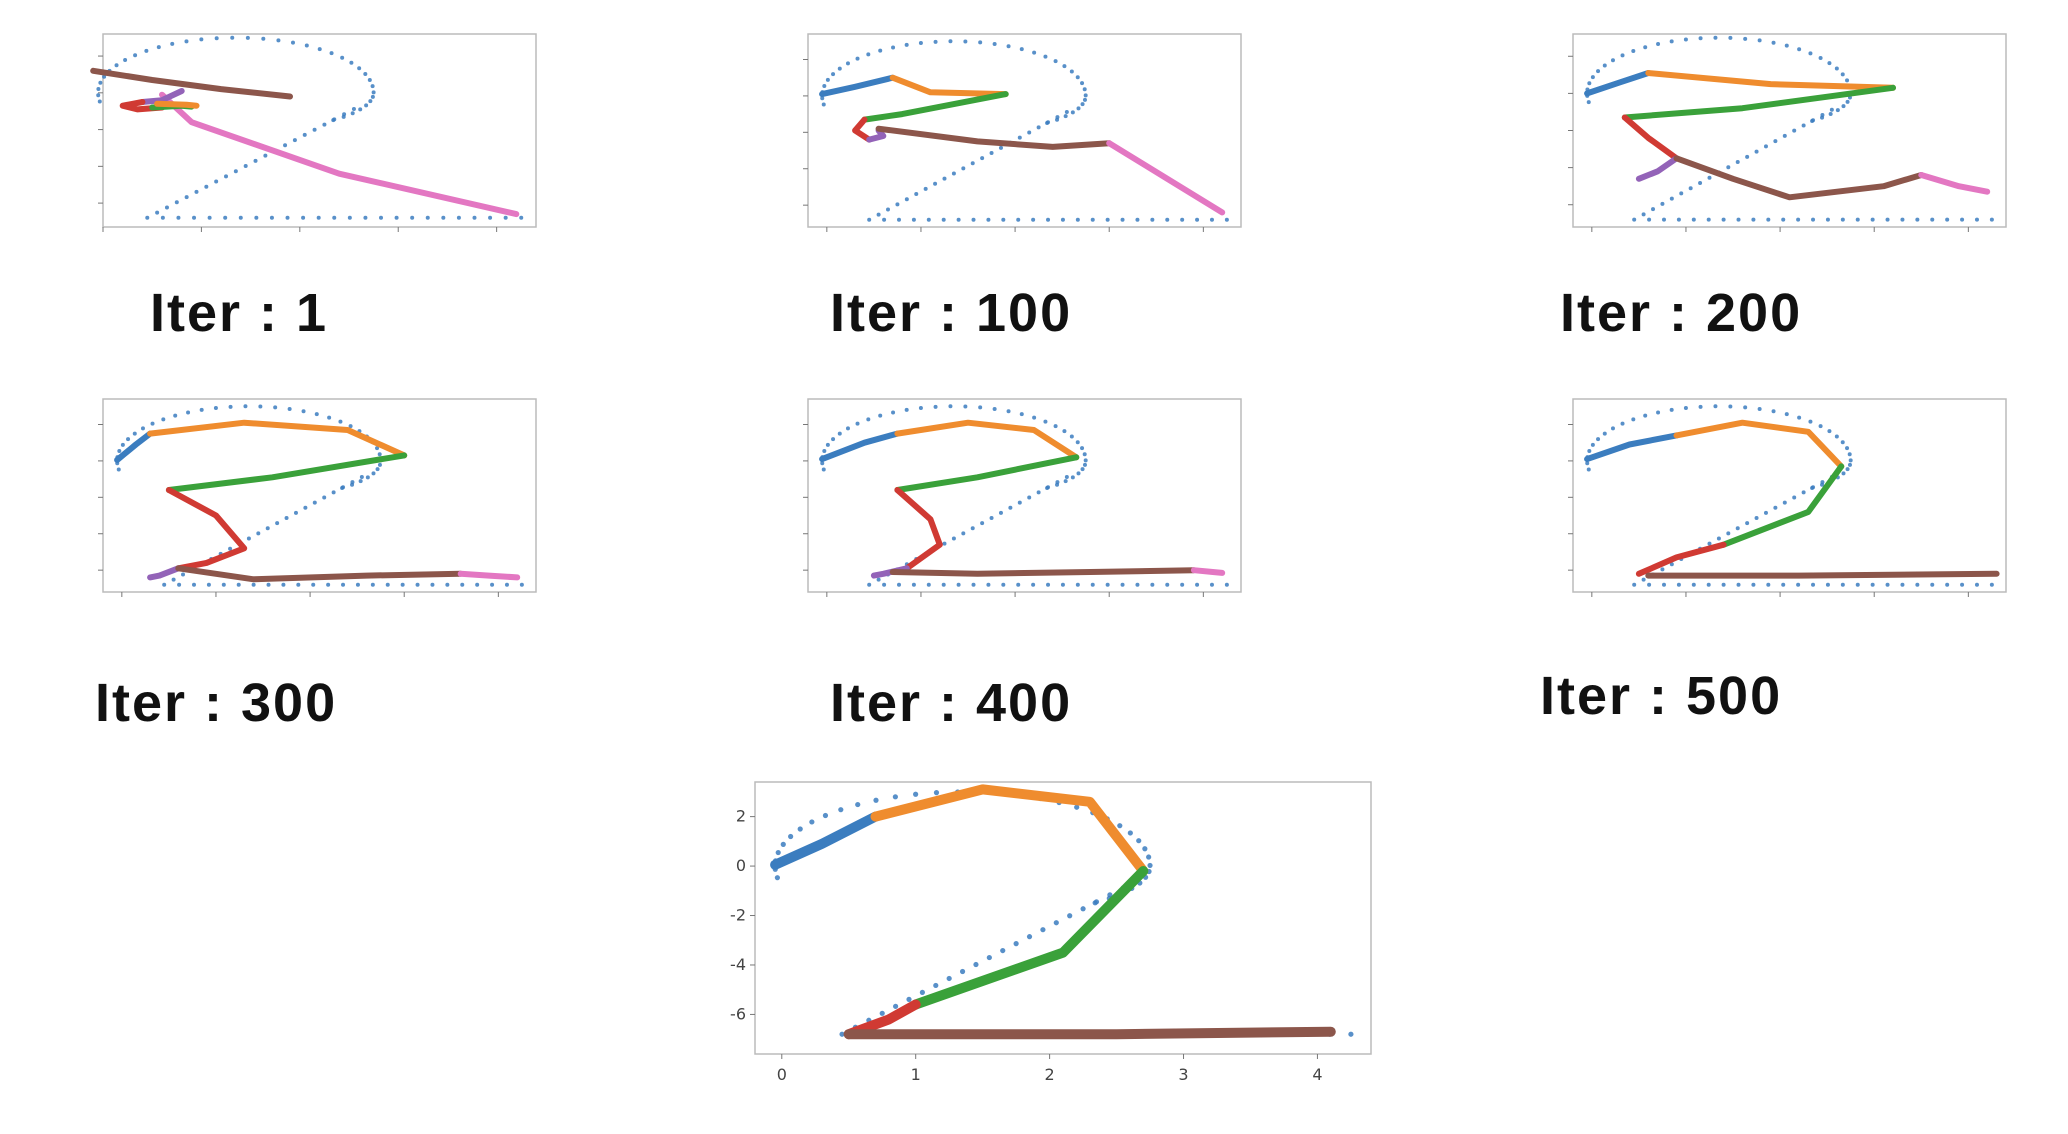 The width and height of the screenshot is (2068, 1134). I want to click on y-tick-label: -4, so click(738, 964).